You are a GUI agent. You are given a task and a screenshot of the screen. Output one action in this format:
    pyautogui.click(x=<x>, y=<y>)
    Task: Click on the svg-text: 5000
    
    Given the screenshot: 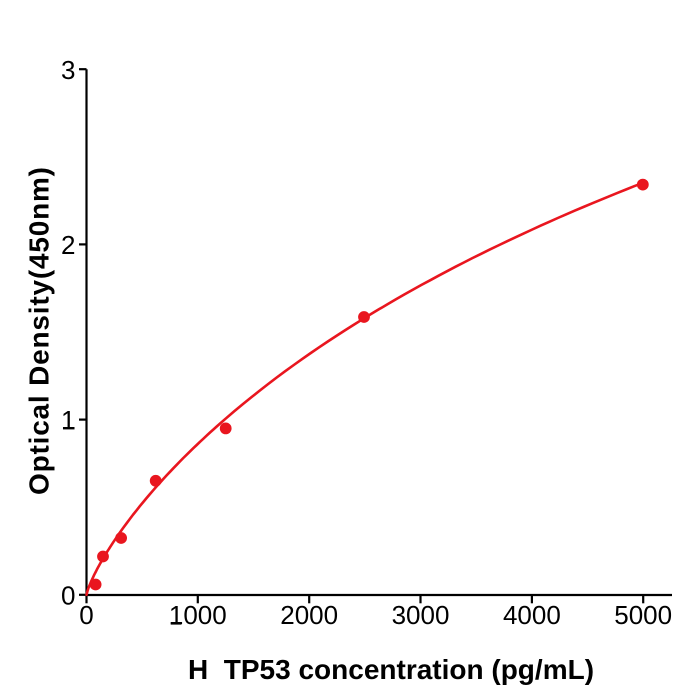 What is the action you would take?
    pyautogui.click(x=643, y=615)
    